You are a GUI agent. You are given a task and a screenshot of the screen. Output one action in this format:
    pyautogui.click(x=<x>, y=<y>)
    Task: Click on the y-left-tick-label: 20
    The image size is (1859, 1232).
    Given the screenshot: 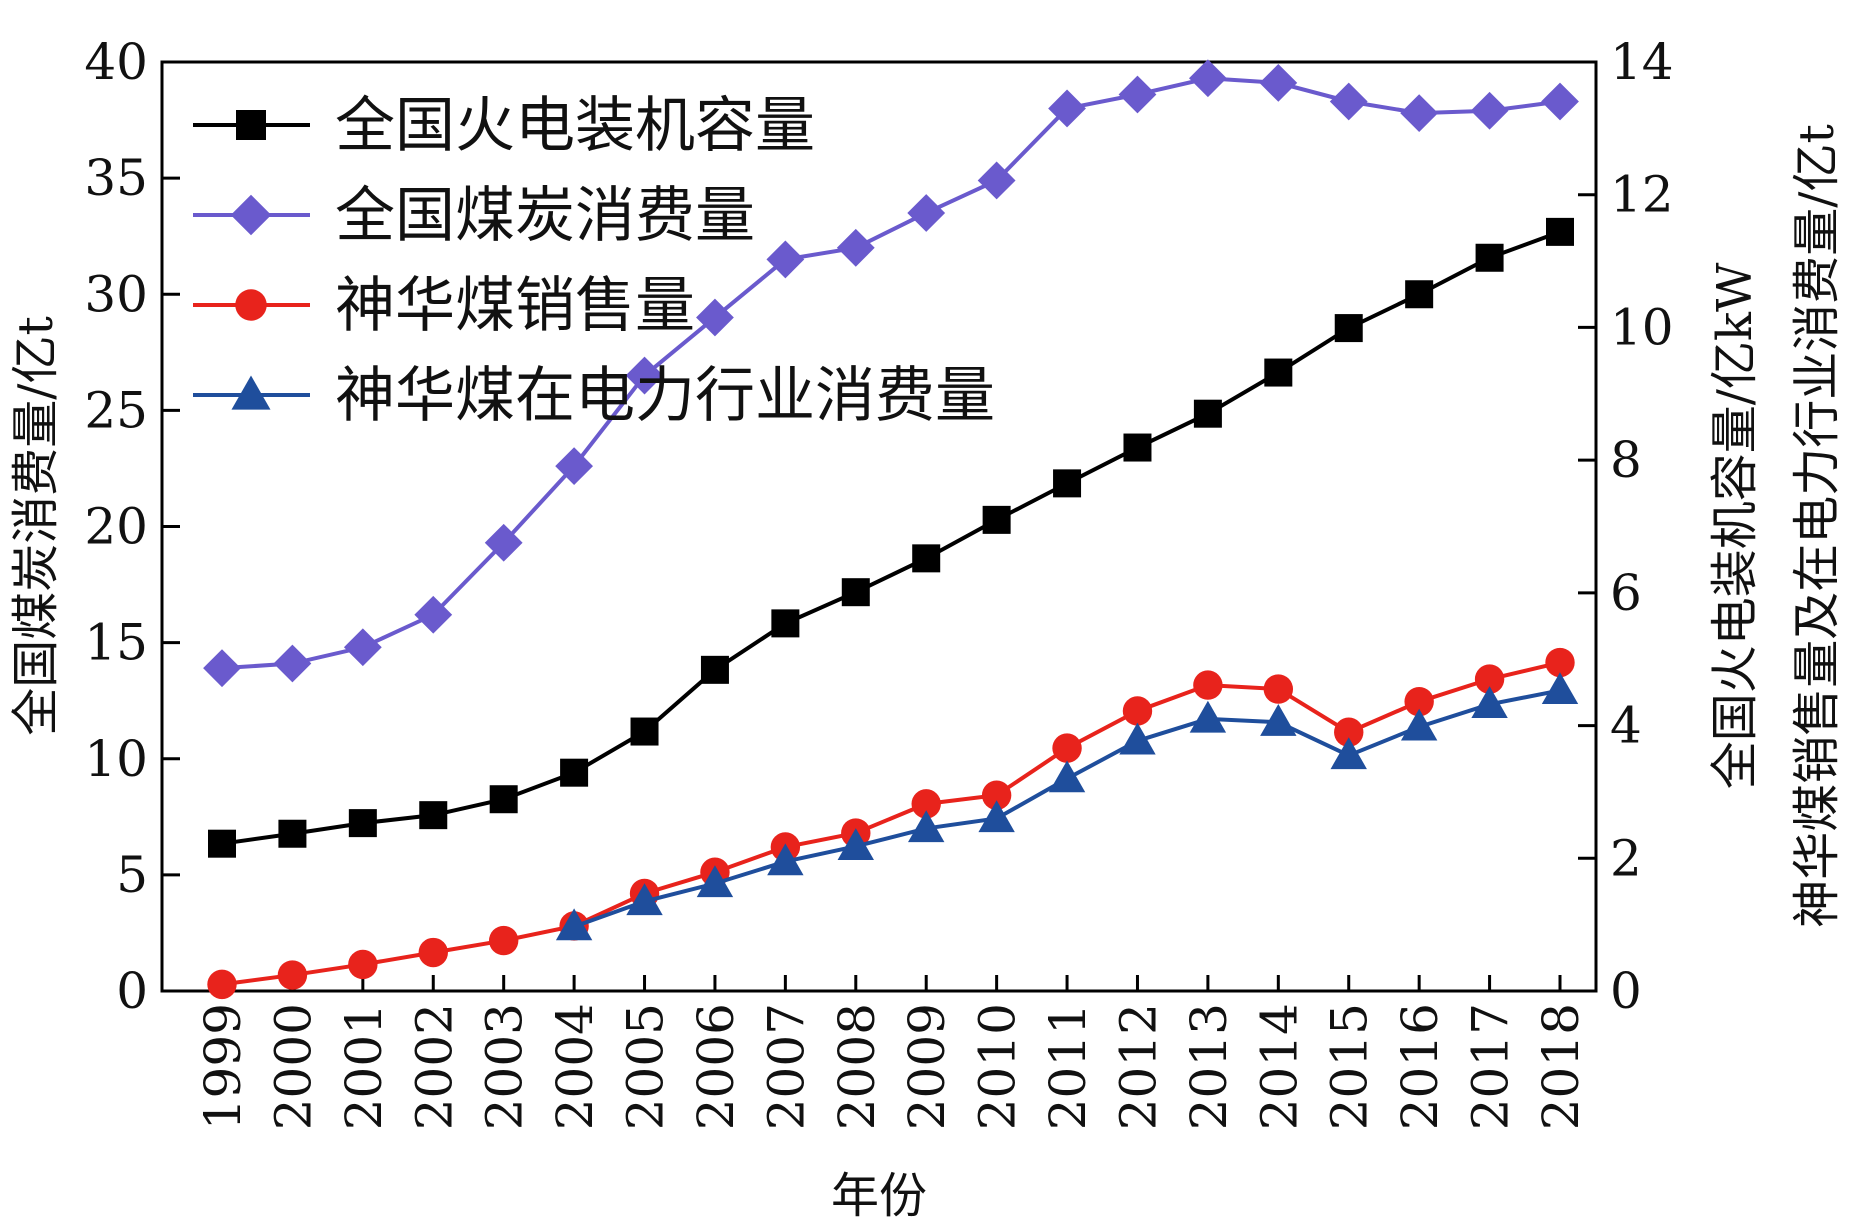 What is the action you would take?
    pyautogui.click(x=116, y=527)
    